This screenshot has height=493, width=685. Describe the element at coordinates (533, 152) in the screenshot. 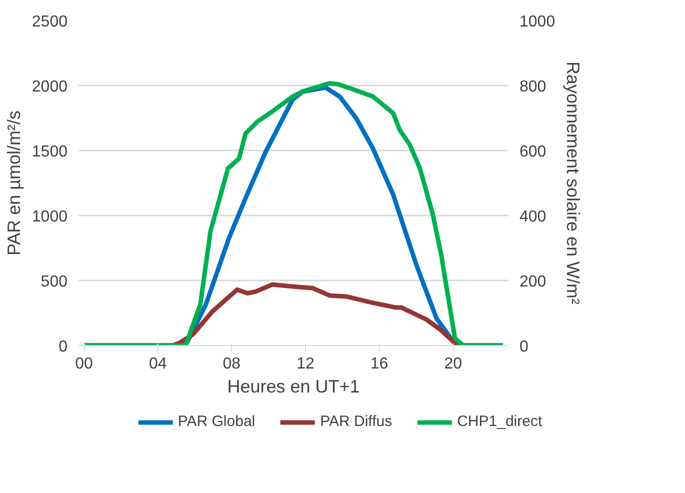

I see `y2-tick-label: 600` at that location.